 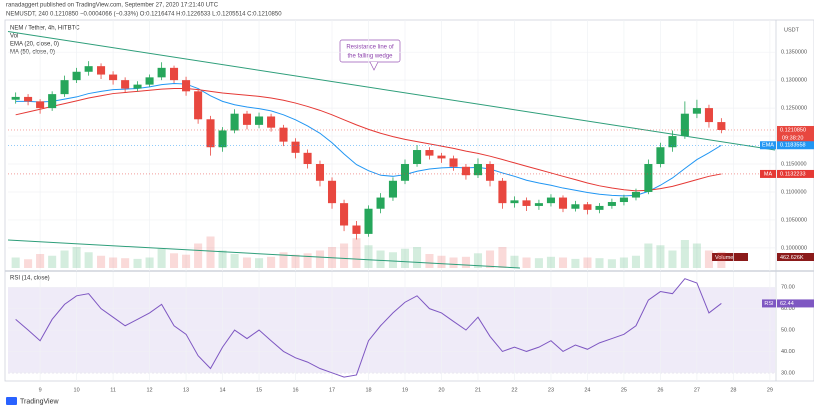 What do you see at coordinates (794, 220) in the screenshot?
I see `y-tick-label: 0.1050000` at bounding box center [794, 220].